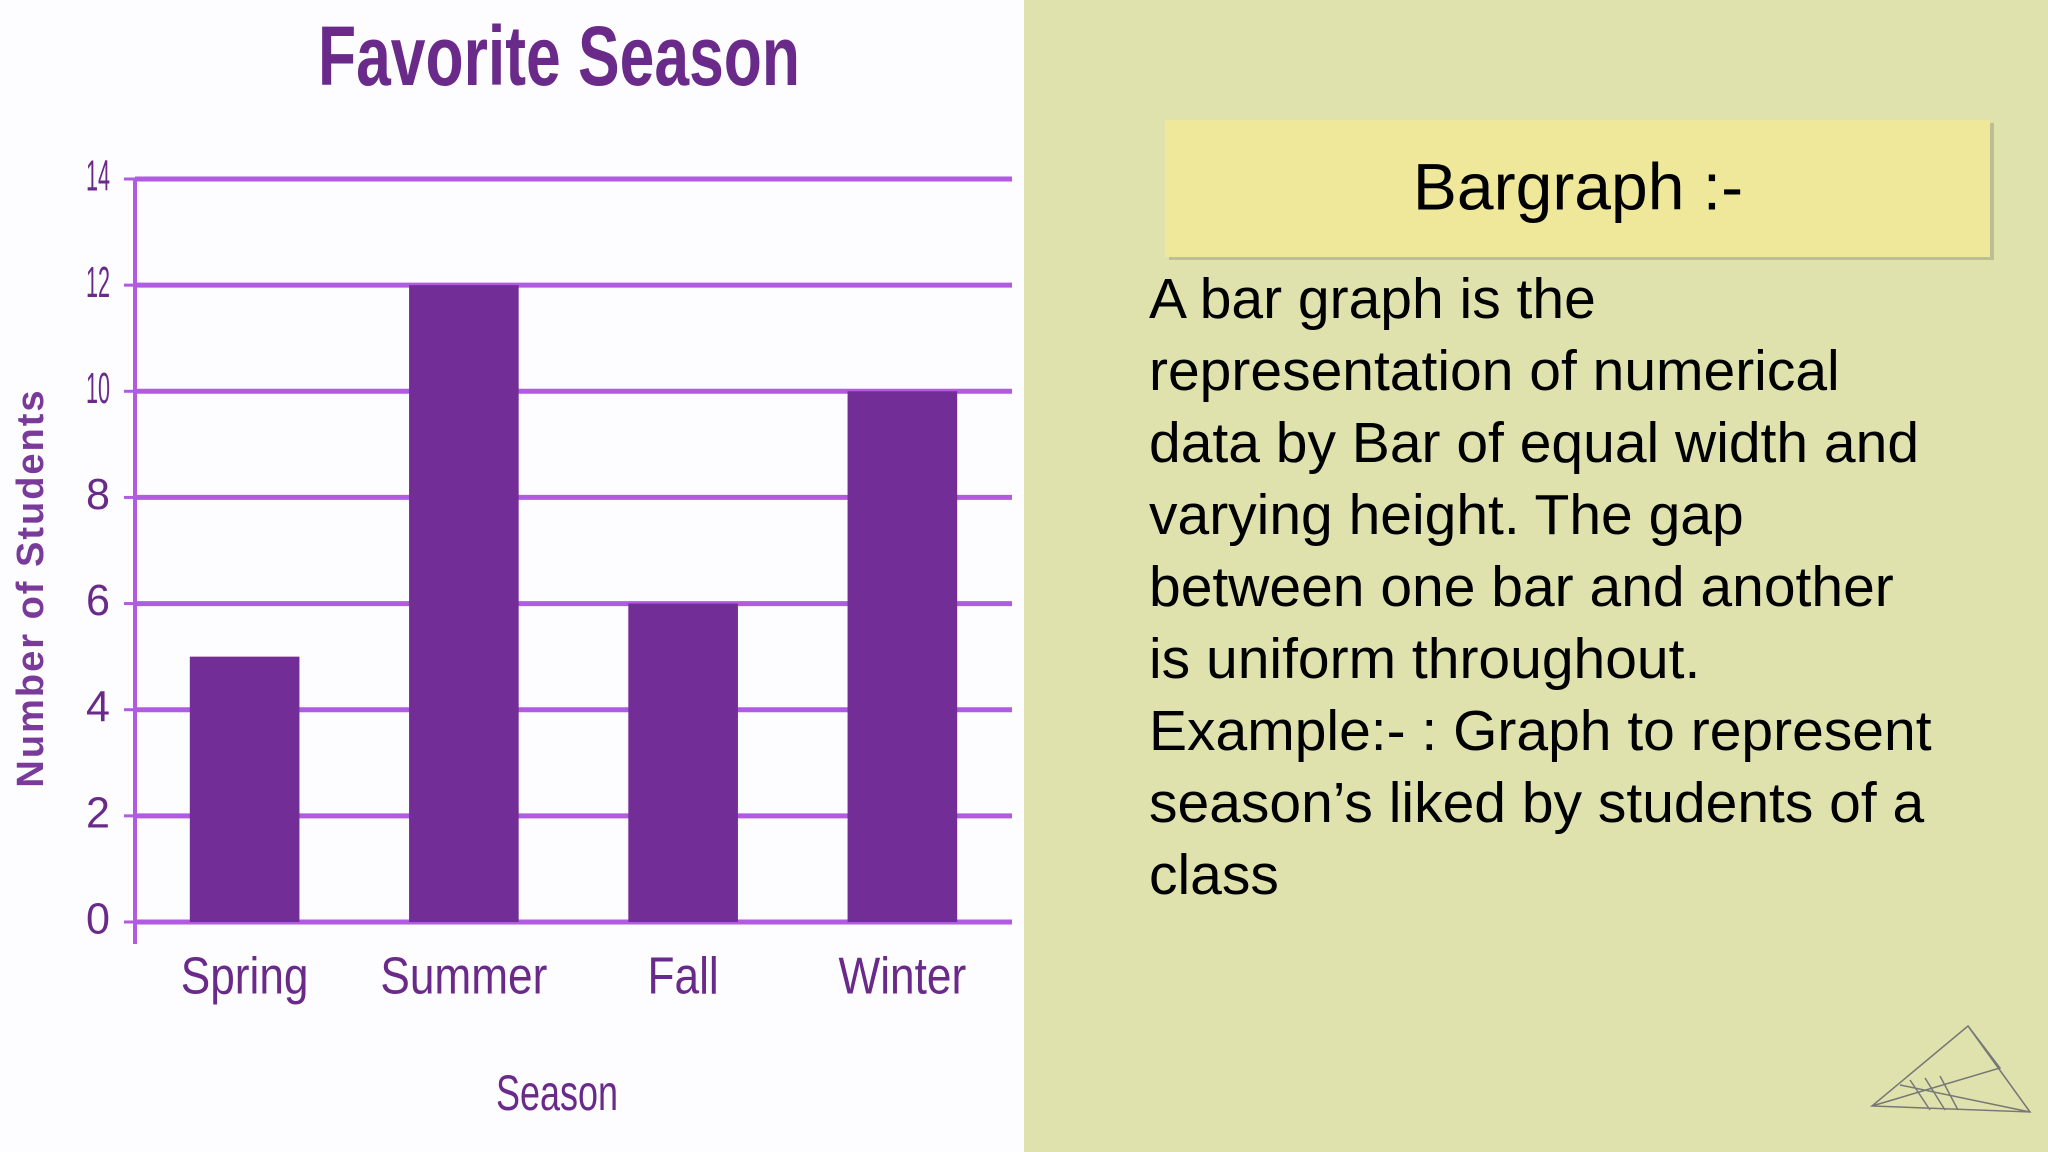  I want to click on body-line: Example:- : Graph to represent, so click(1540, 731).